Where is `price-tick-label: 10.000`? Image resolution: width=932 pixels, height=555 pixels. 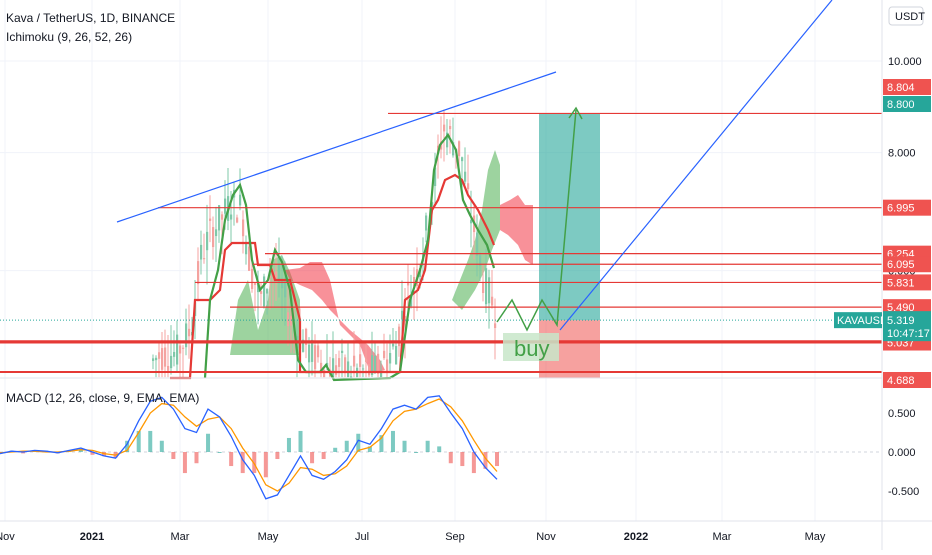
price-tick-label: 10.000 is located at coordinates (905, 62).